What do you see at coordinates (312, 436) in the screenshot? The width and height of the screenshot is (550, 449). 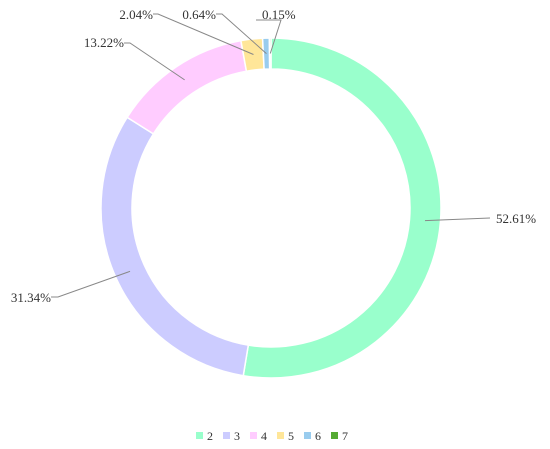 I see `legend-item-6: 6` at bounding box center [312, 436].